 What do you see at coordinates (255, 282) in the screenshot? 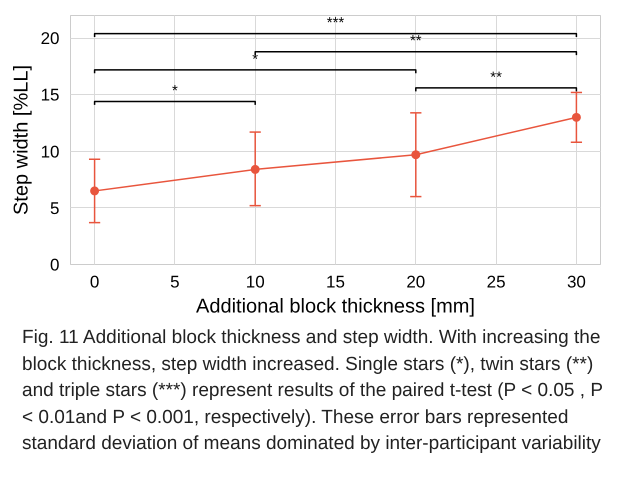
I see `x-tick-label: 10` at bounding box center [255, 282].